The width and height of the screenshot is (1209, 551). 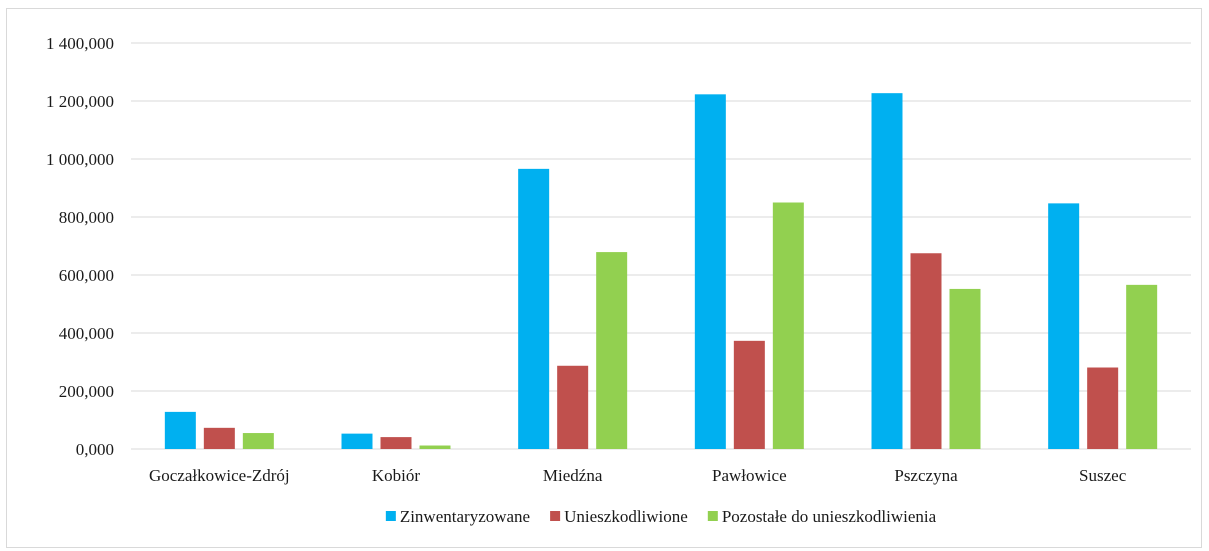 What do you see at coordinates (86, 217) in the screenshot?
I see `y-tick-label: 800,000` at bounding box center [86, 217].